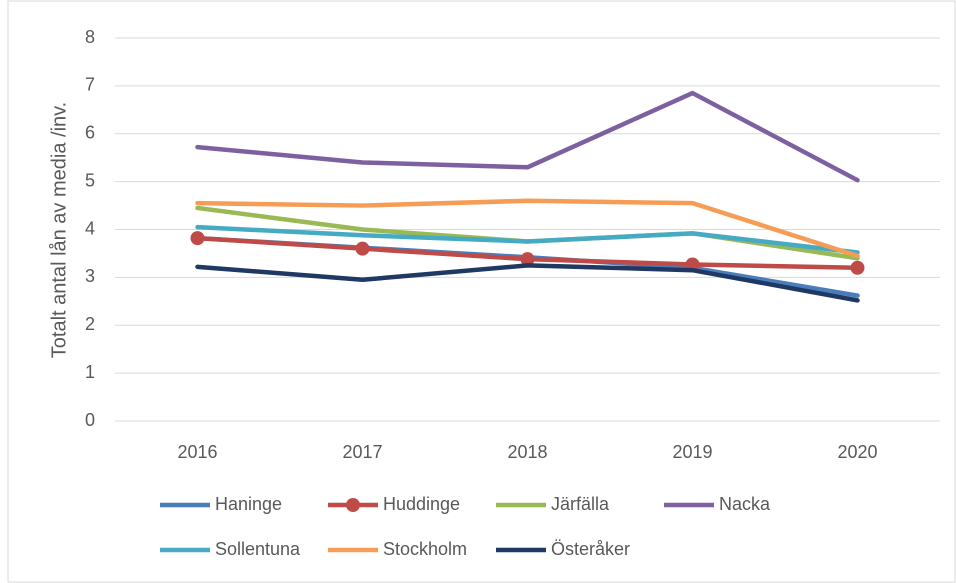 The height and width of the screenshot is (583, 956). I want to click on legend-marker, so click(353, 505).